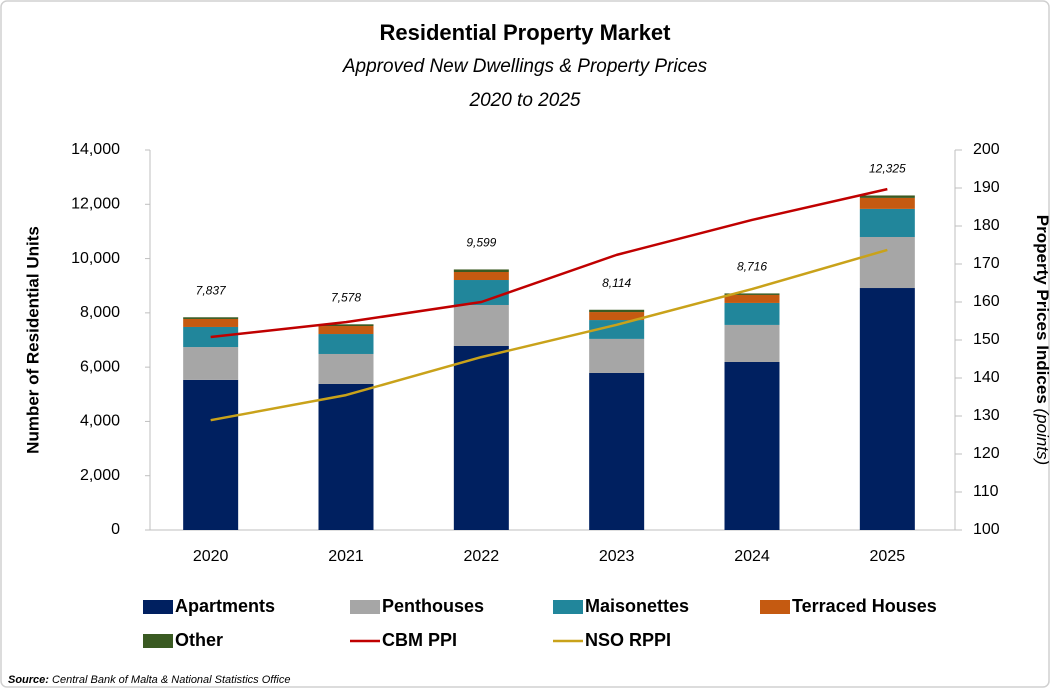 The image size is (1051, 694). Describe the element at coordinates (100, 421) in the screenshot. I see `y-tick-label: 4,000` at that location.